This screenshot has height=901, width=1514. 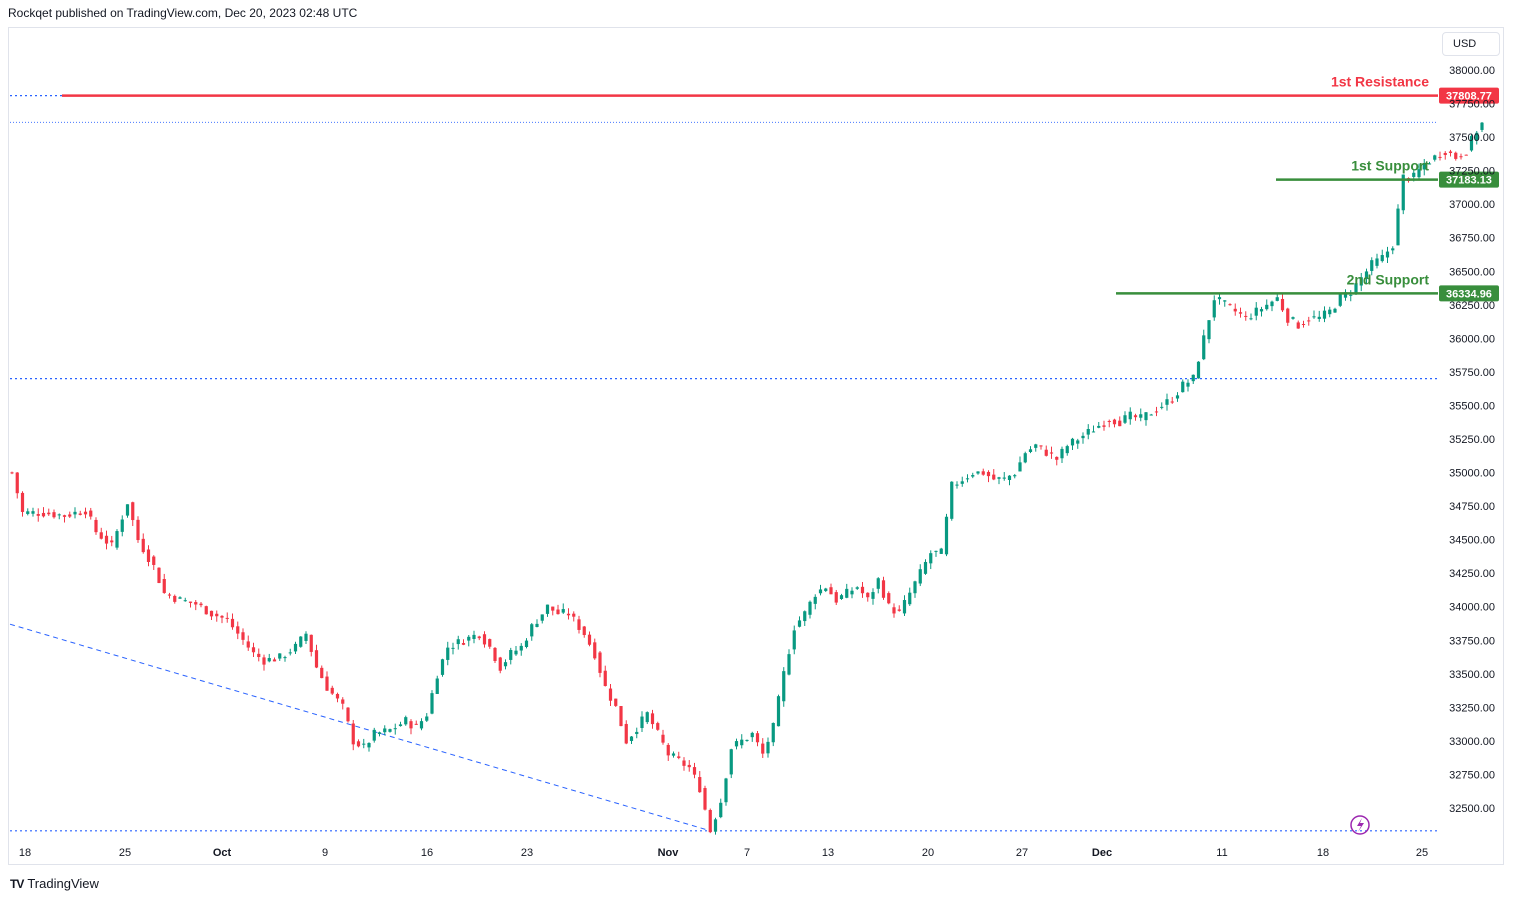 I want to click on price-tick-label: 37750.00, so click(x=1472, y=105).